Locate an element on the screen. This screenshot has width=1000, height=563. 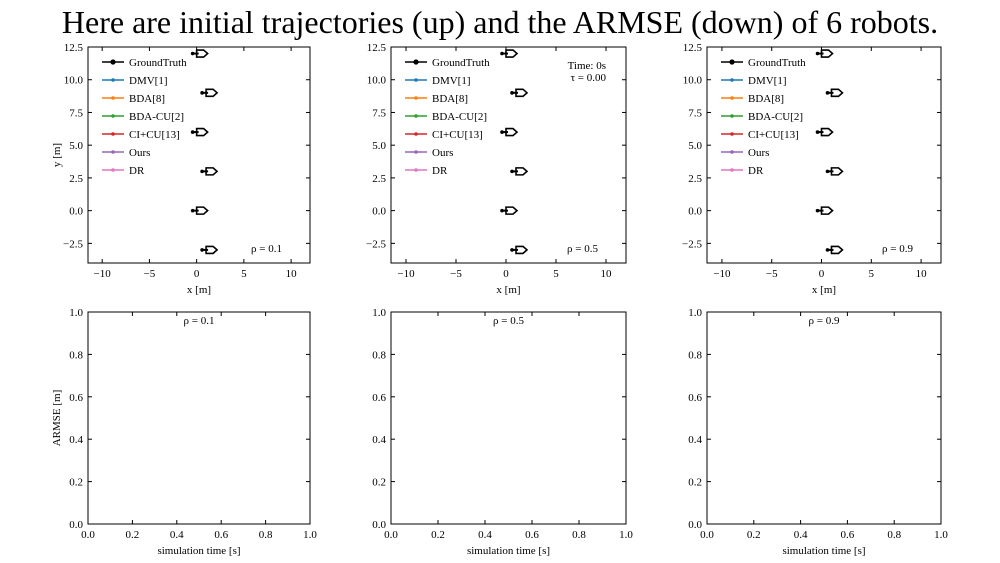
y-tick-label: 1.0 is located at coordinates (76, 313).